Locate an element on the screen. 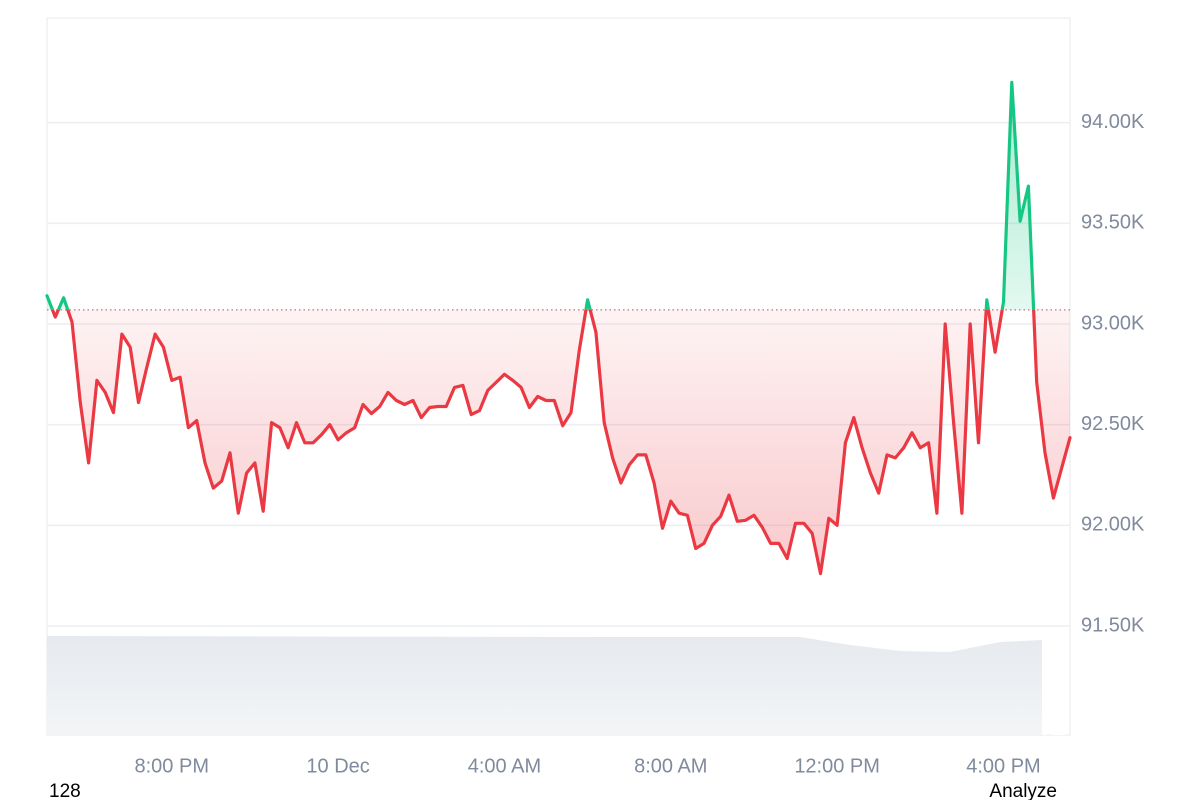 The width and height of the screenshot is (1200, 800). y-tick-label: 92.00K is located at coordinates (1113, 525).